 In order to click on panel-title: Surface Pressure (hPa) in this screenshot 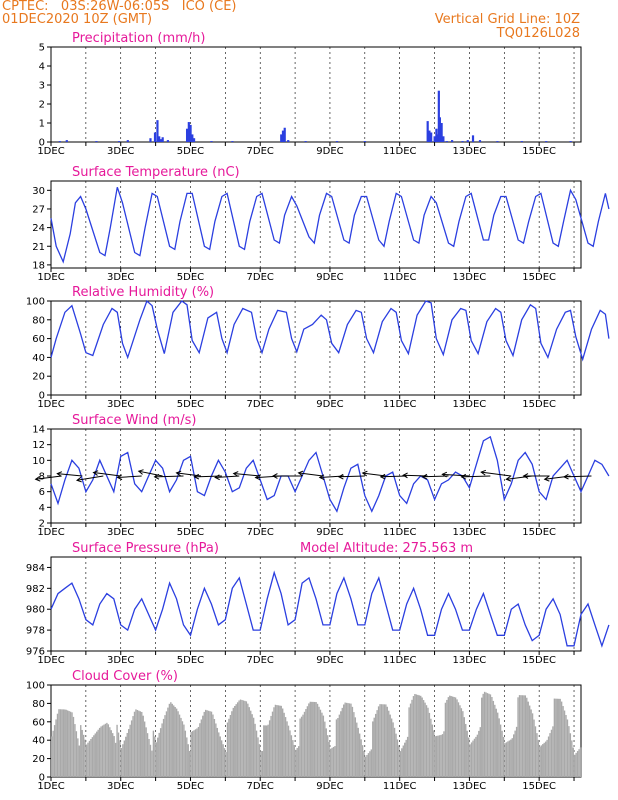, I will do `click(145, 548)`.